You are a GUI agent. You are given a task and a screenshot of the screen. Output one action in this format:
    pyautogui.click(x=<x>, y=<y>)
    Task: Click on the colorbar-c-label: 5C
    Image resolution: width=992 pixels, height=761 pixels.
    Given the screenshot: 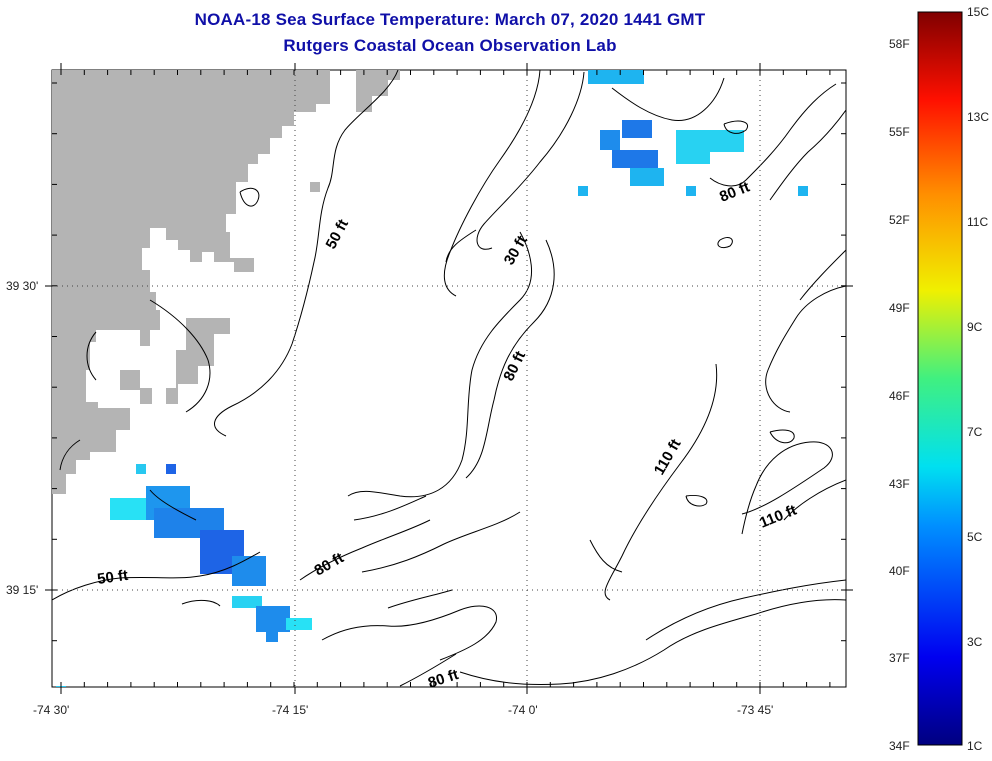 What is the action you would take?
    pyautogui.click(x=975, y=537)
    